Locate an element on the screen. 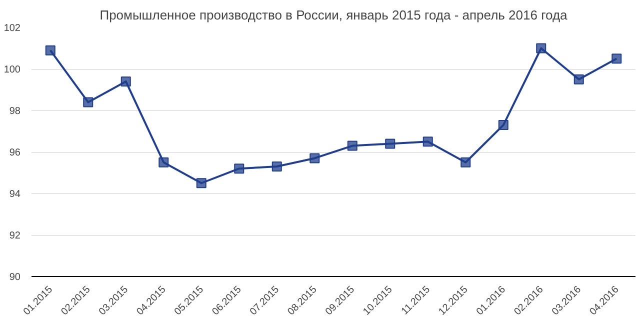  chart-title: Промышленное производство в России, январь 2015 года - апрель 2016 года is located at coordinates (334, 15).